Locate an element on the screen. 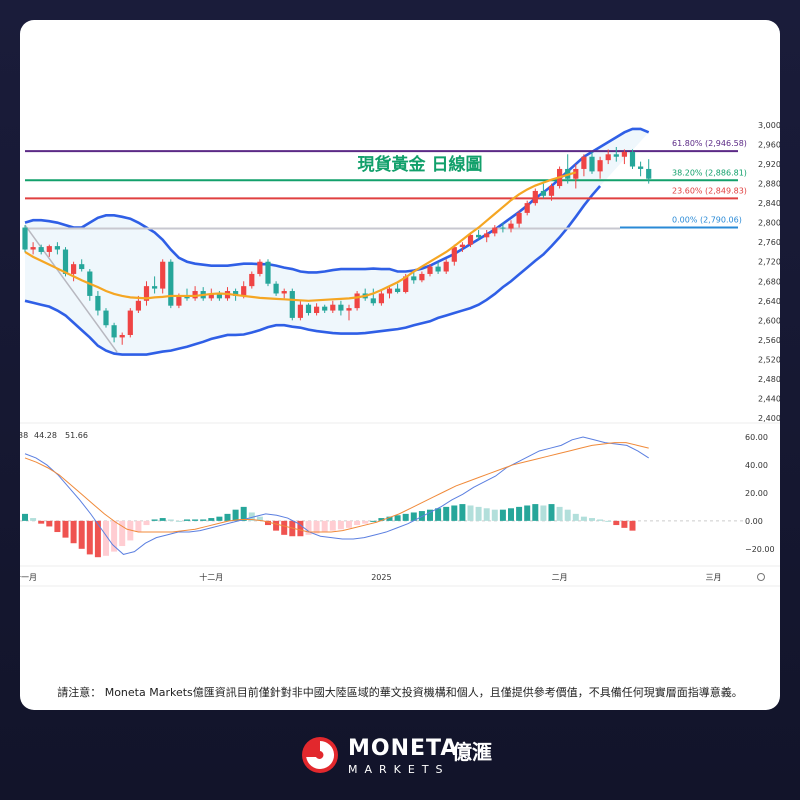 This screenshot has width=800, height=800. fib-label-0: 61.80% (2,946.58) is located at coordinates (709, 143).